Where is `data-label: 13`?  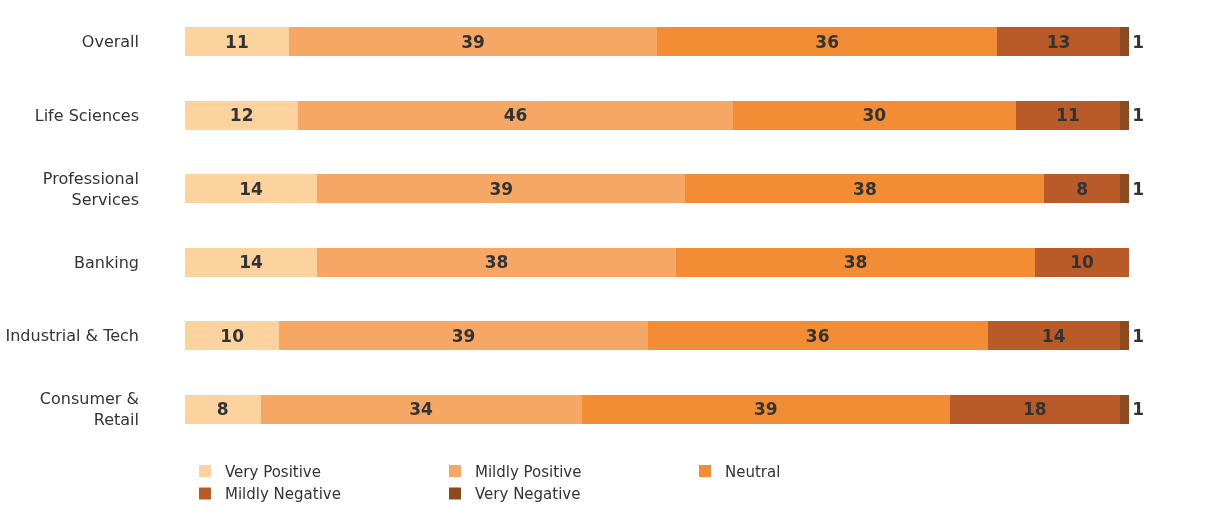 data-label: 13 is located at coordinates (1058, 41).